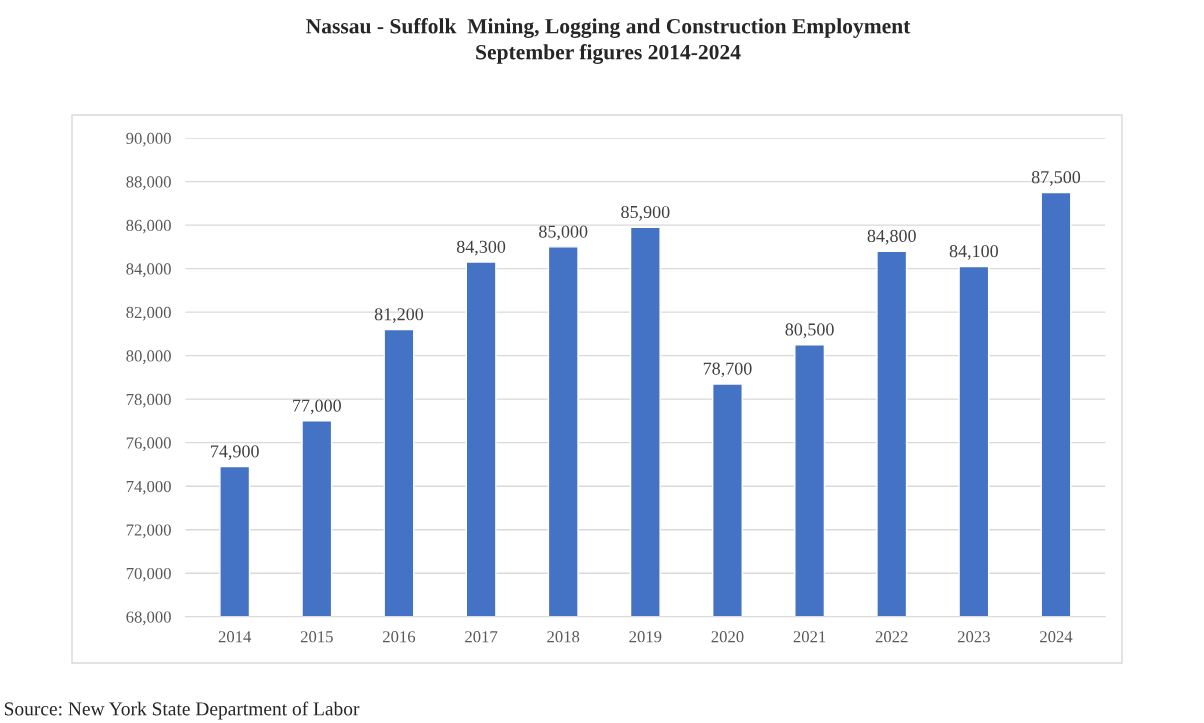 The image size is (1204, 723). Describe the element at coordinates (563, 637) in the screenshot. I see `x-tick-label: 2018` at that location.